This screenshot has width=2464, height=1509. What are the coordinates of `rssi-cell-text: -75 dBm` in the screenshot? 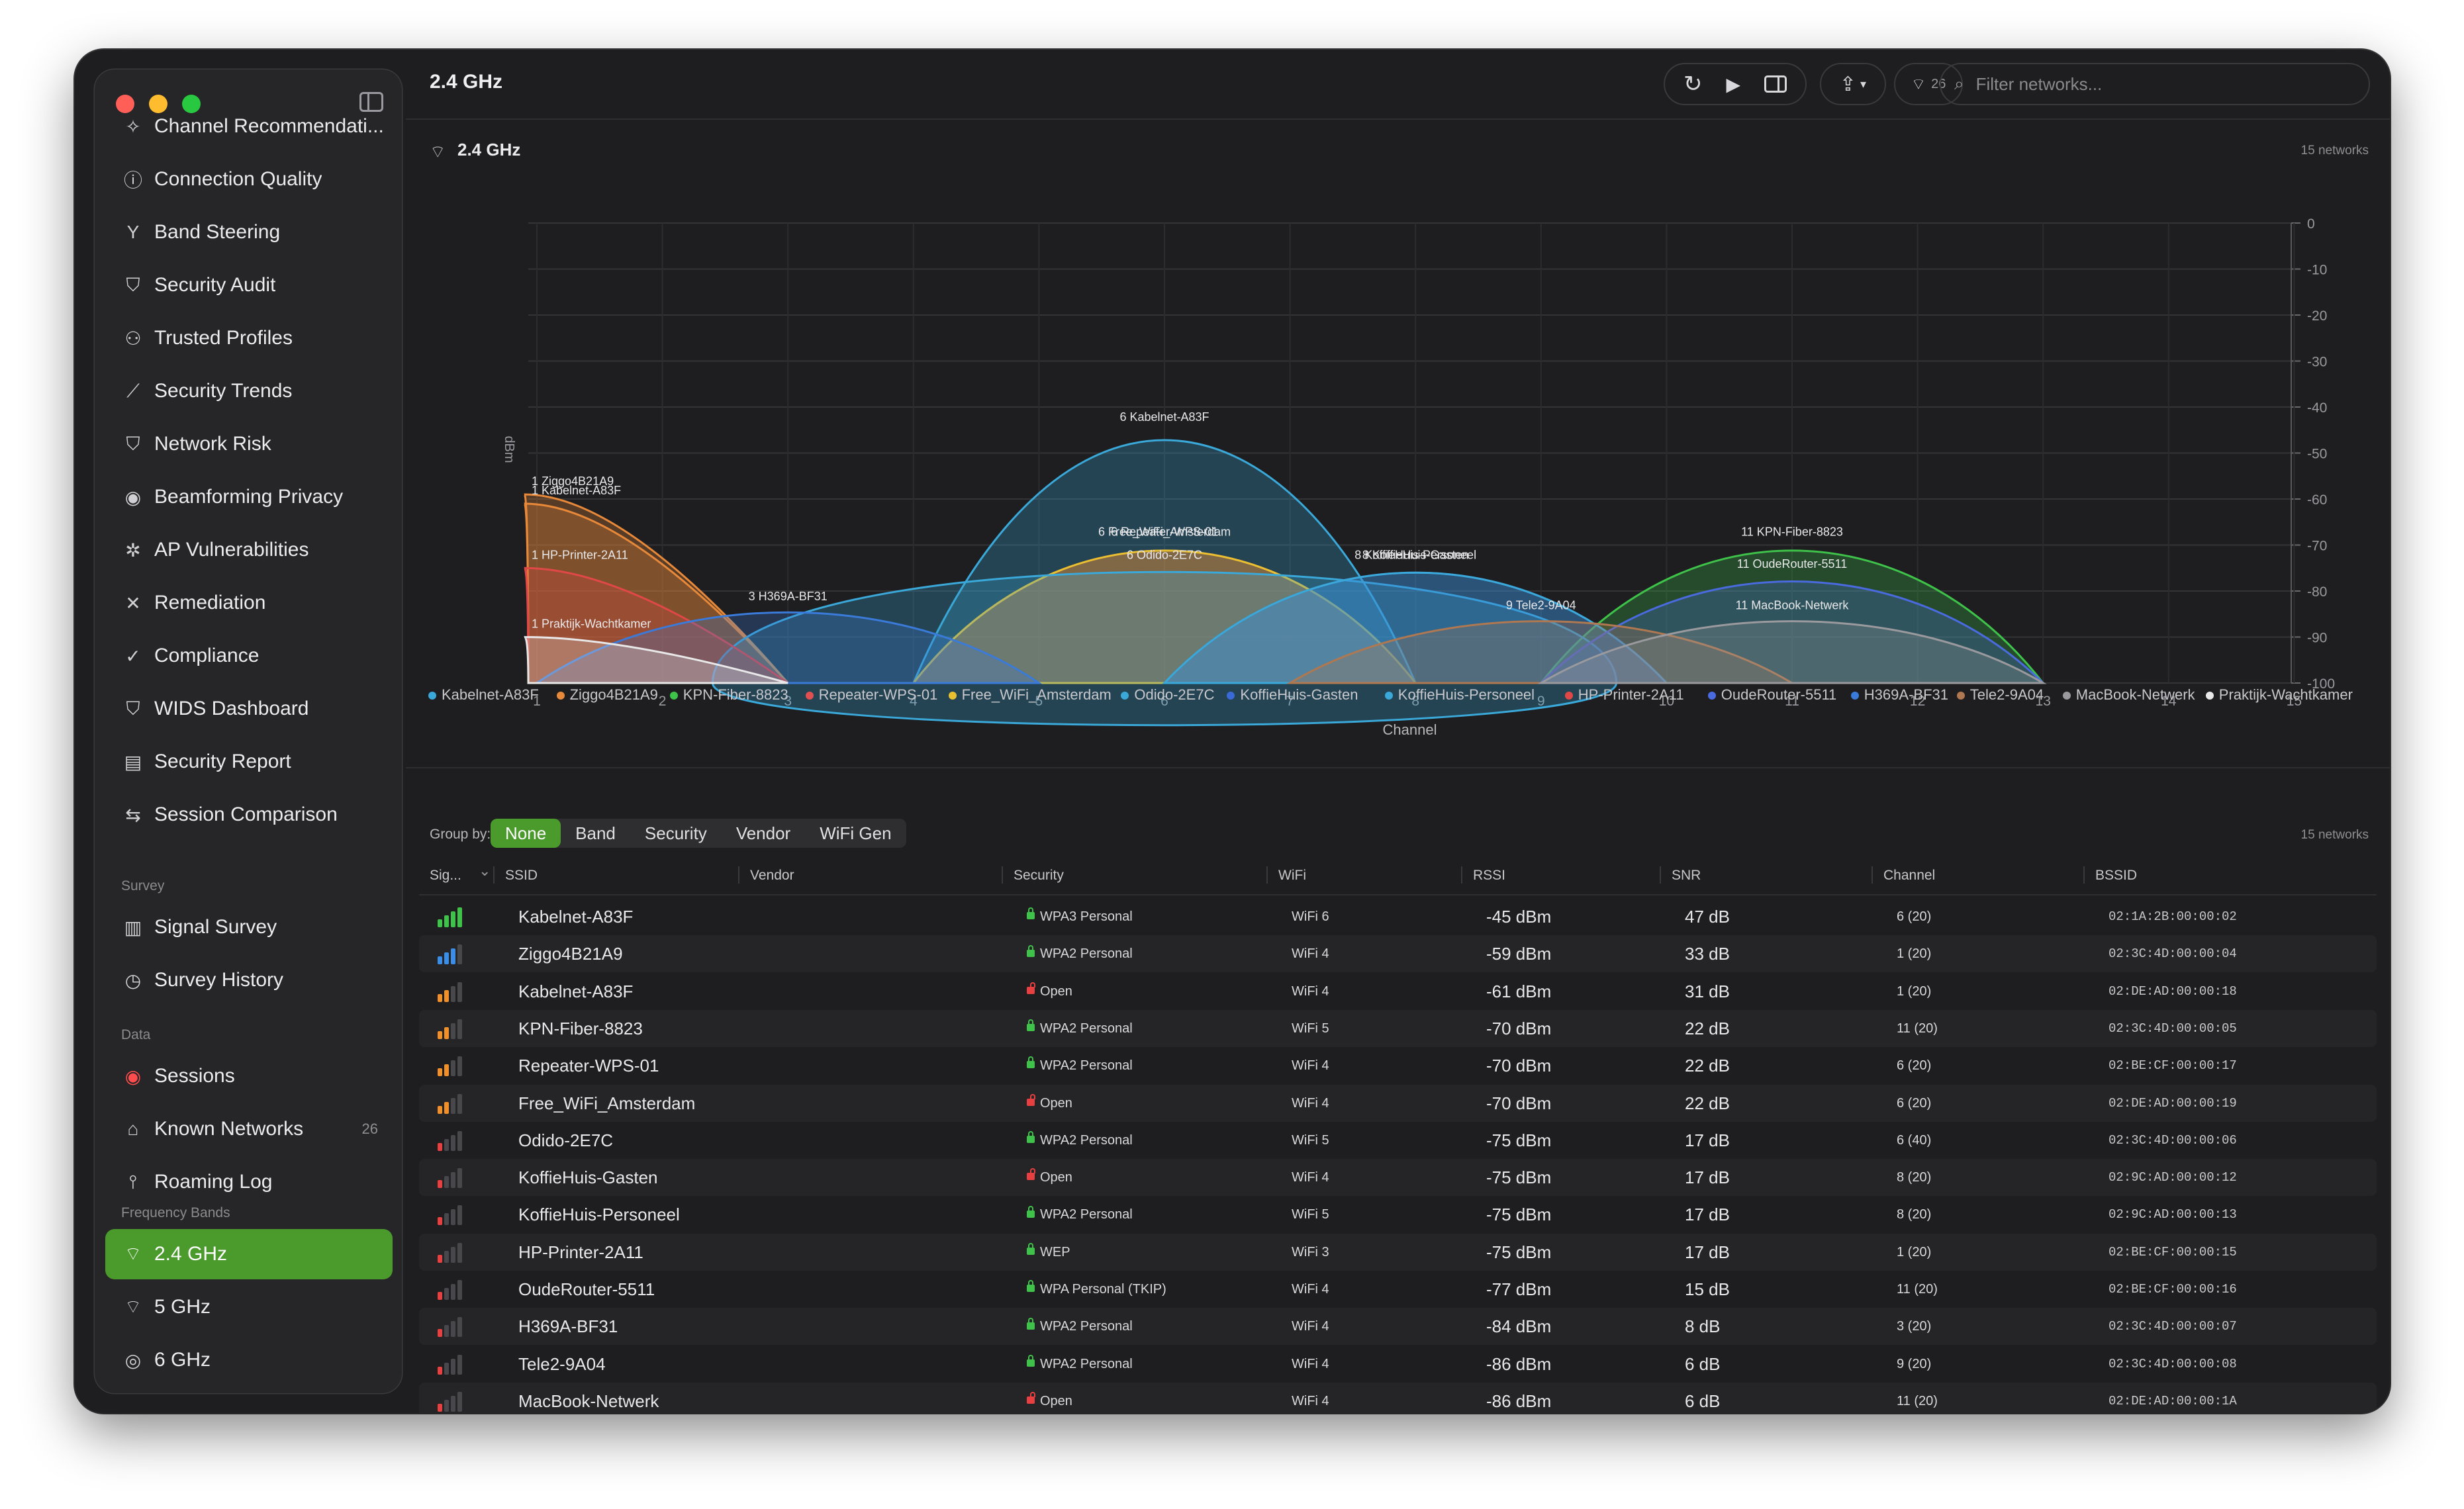 It's located at (1519, 1140).